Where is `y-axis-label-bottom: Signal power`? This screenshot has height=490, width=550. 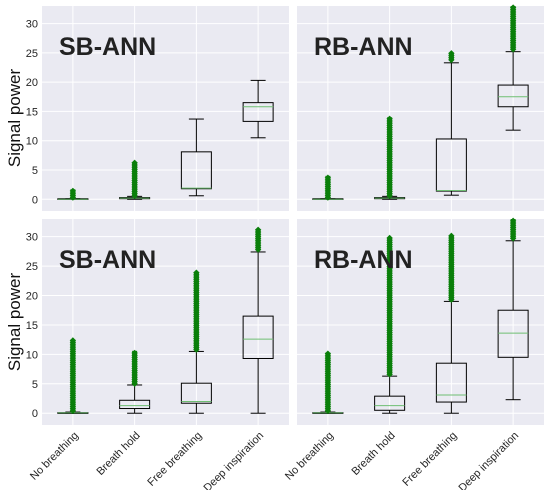 y-axis-label-bottom: Signal power is located at coordinates (14, 322).